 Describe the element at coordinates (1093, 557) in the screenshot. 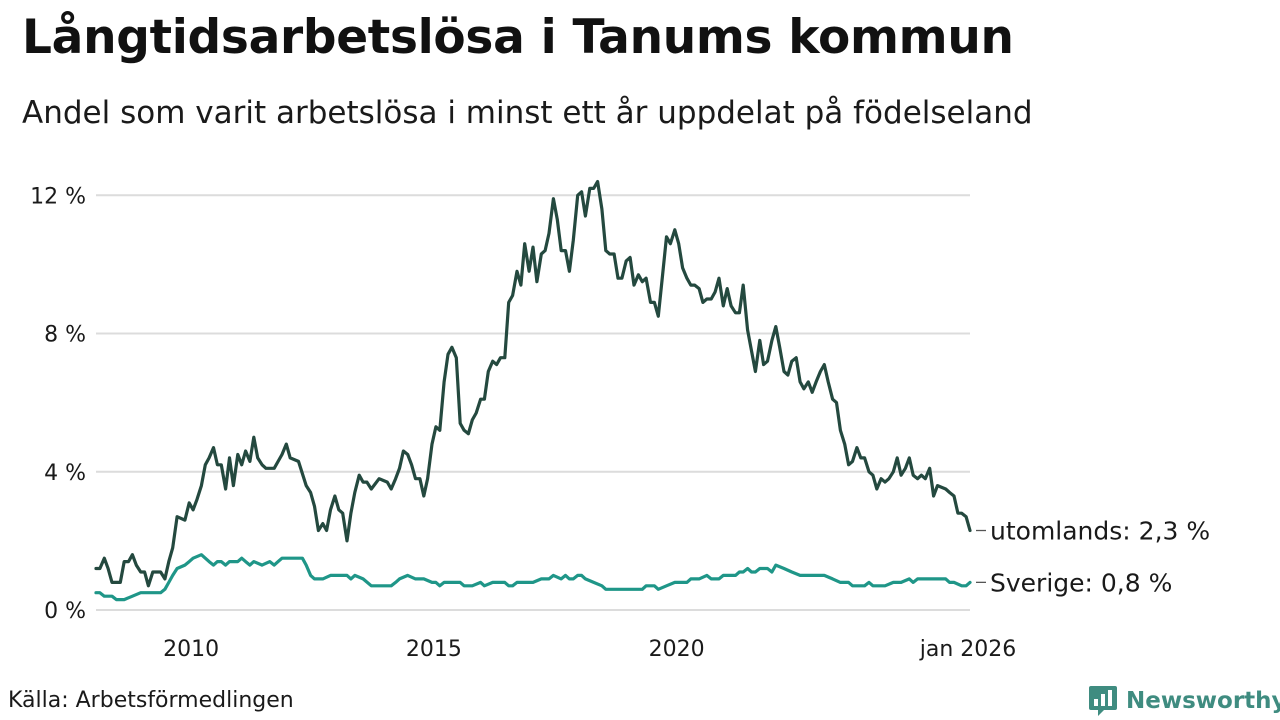

I see `series-end-labels: utomlands: 2,3 % Sverige: 0,8 %` at that location.